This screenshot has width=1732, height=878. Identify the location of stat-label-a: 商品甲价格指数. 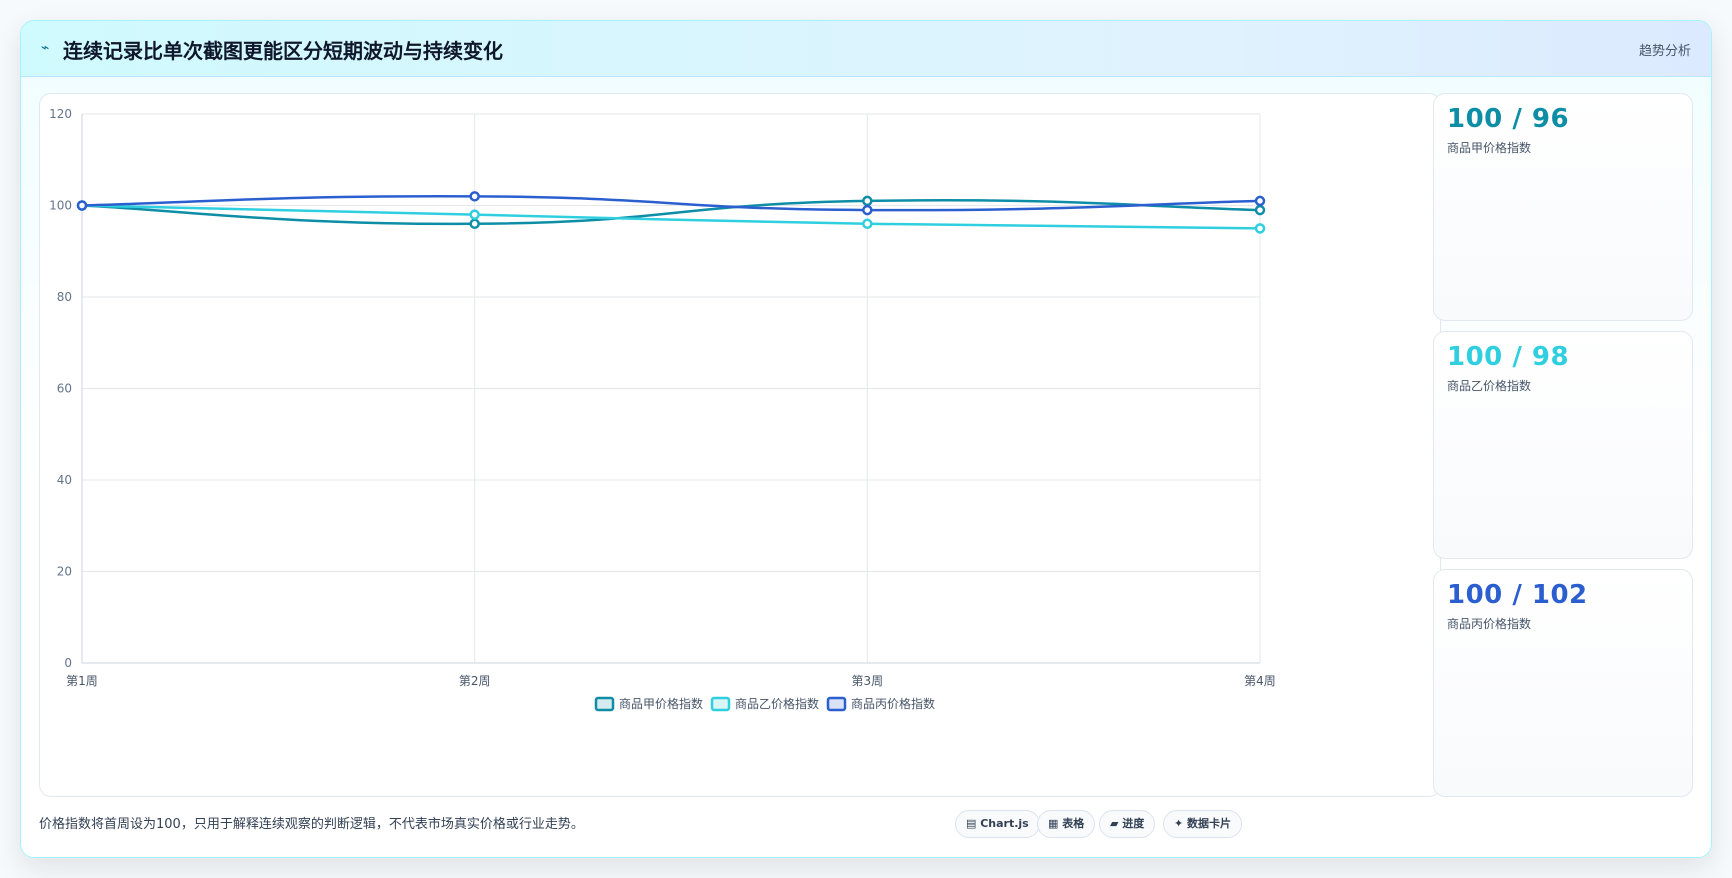
(1489, 148).